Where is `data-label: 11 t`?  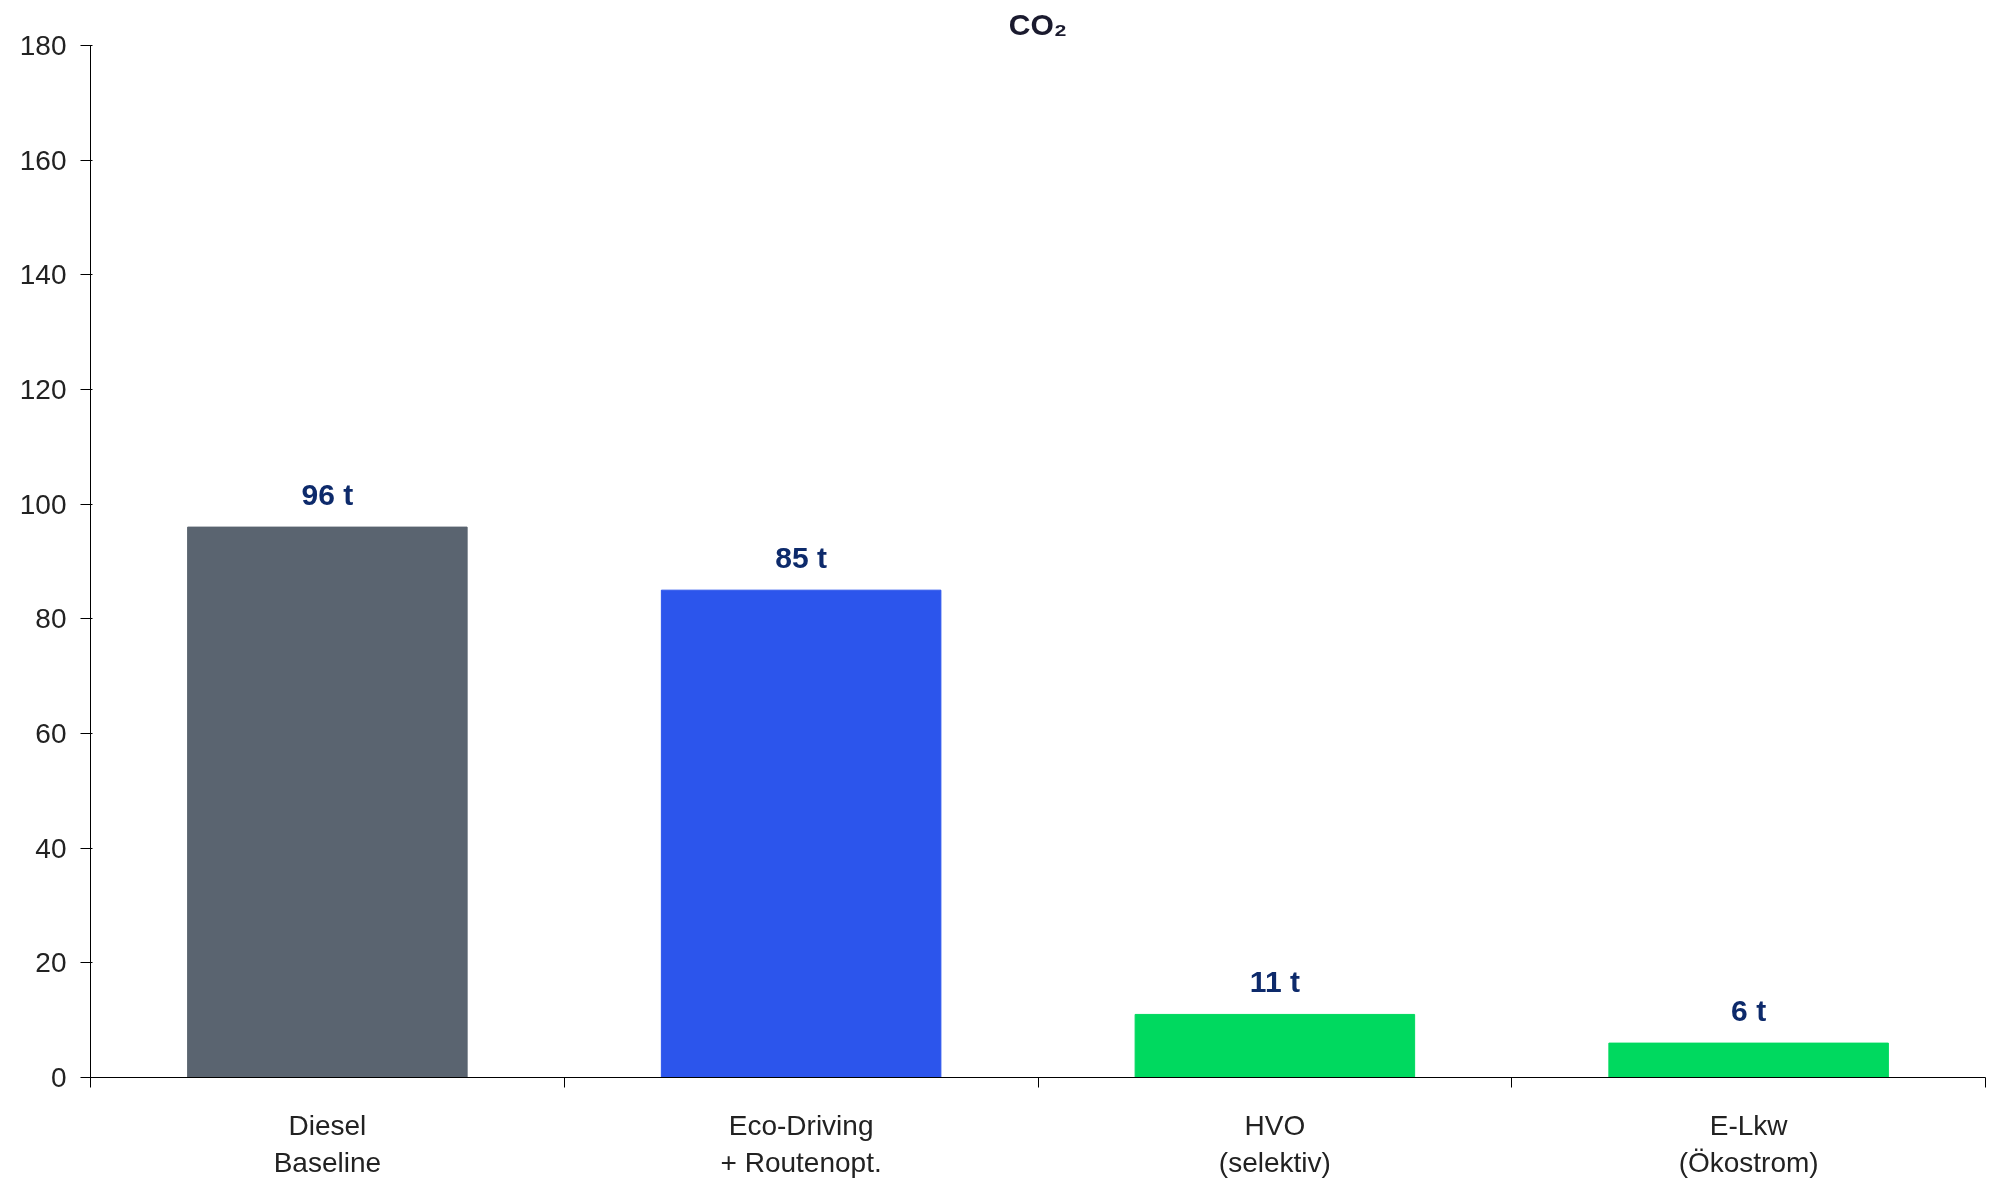 data-label: 11 t is located at coordinates (1274, 982).